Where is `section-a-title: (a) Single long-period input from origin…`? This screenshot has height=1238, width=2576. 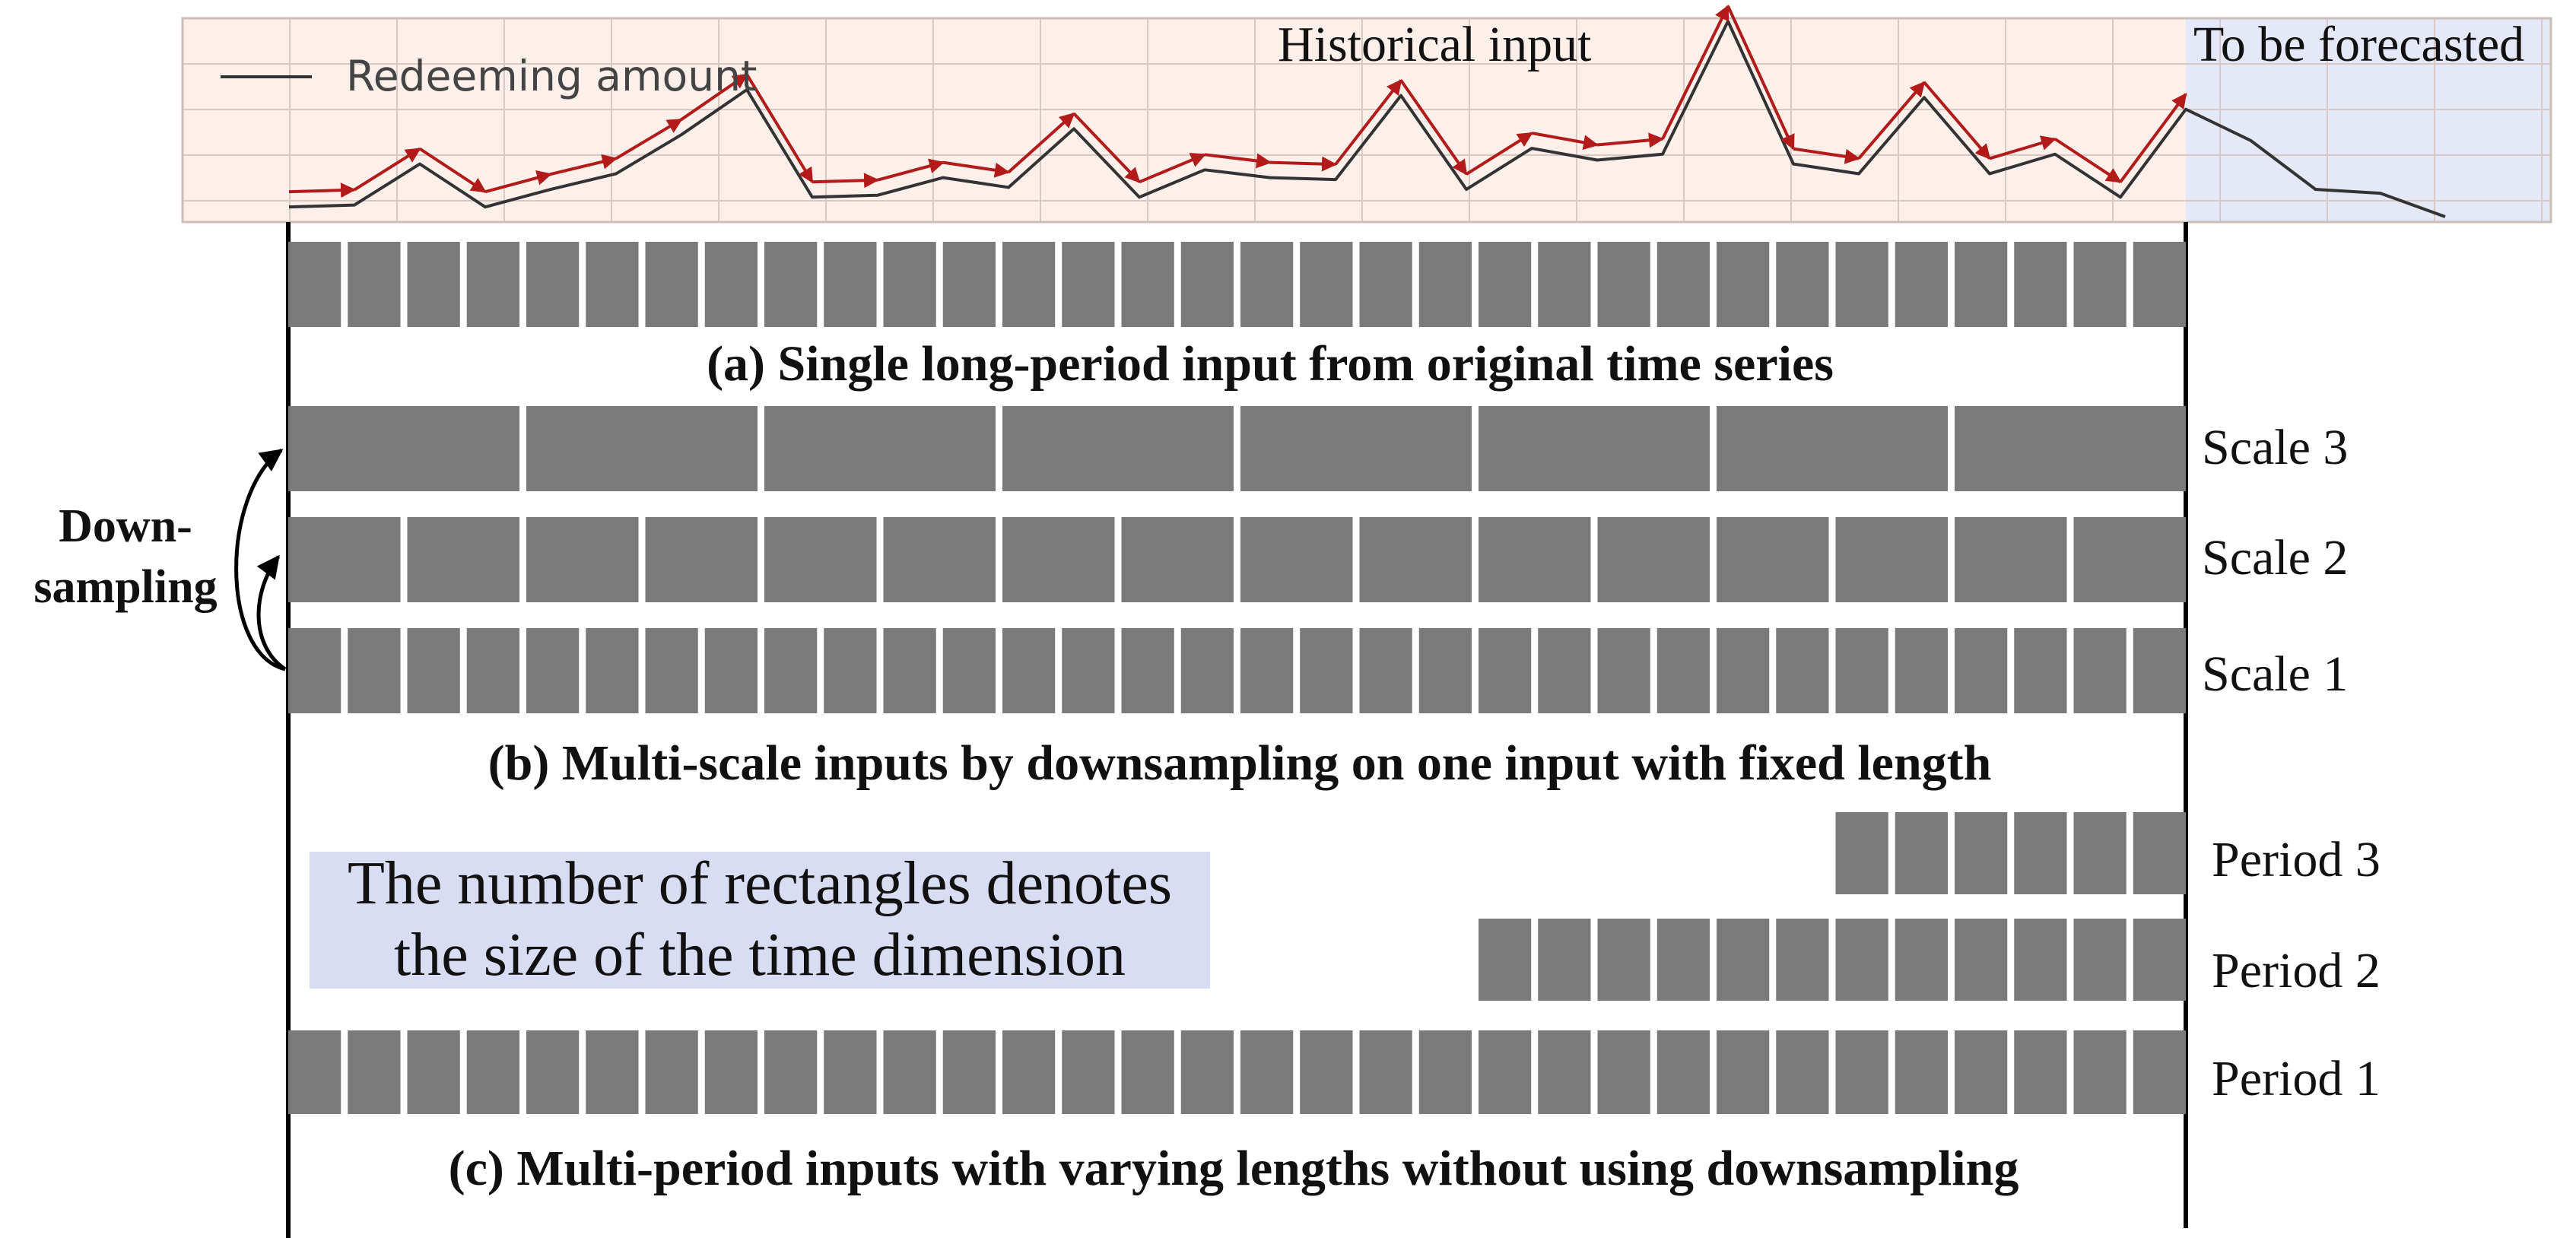 section-a-title: (a) Single long-period input from origin… is located at coordinates (1270, 364).